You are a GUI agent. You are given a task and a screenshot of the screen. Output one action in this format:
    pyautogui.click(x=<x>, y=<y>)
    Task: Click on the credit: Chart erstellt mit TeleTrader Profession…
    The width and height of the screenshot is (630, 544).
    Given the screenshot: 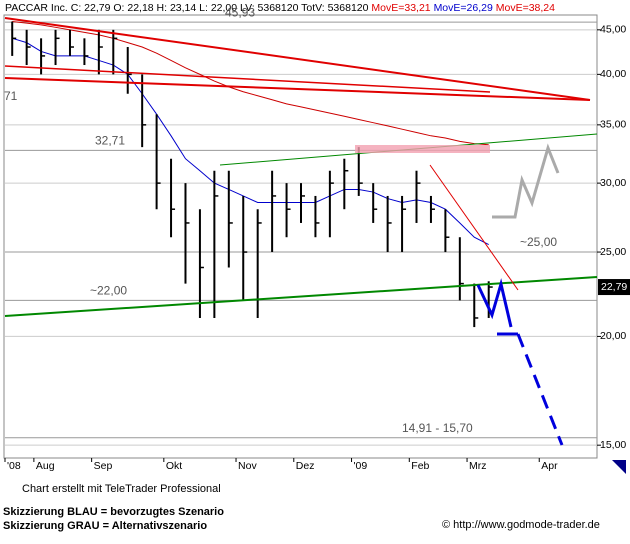 What is the action you would take?
    pyautogui.click(x=121, y=489)
    